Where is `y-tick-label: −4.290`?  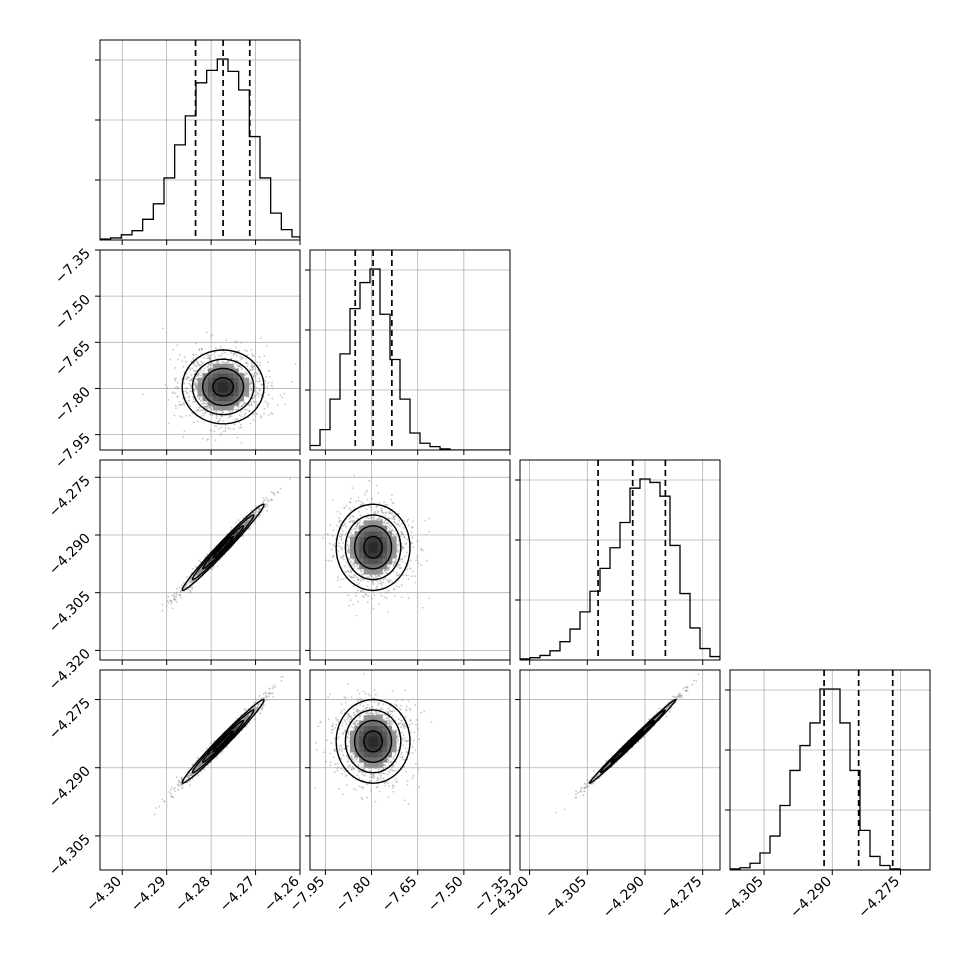
y-tick-label: −4.290 is located at coordinates (70, 555).